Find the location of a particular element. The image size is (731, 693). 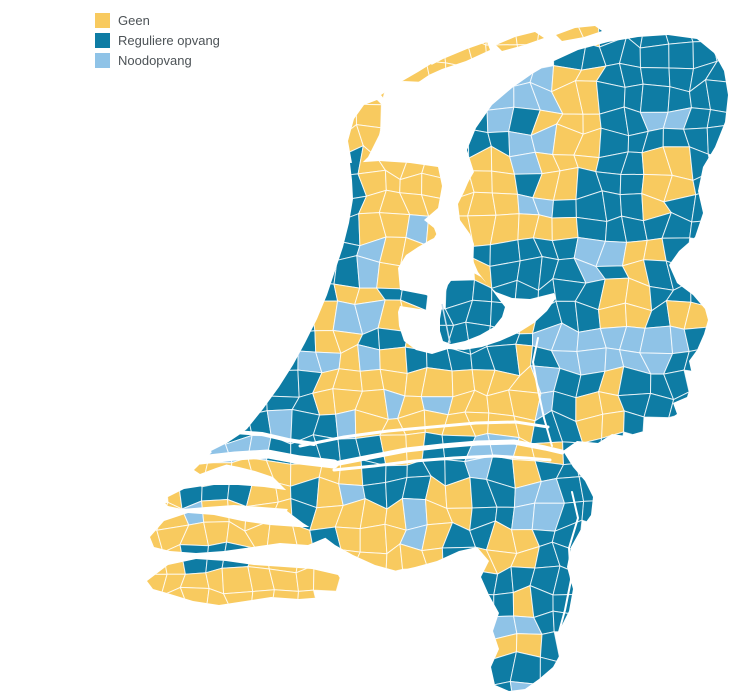

river-haringvliet is located at coordinates (267, 459).